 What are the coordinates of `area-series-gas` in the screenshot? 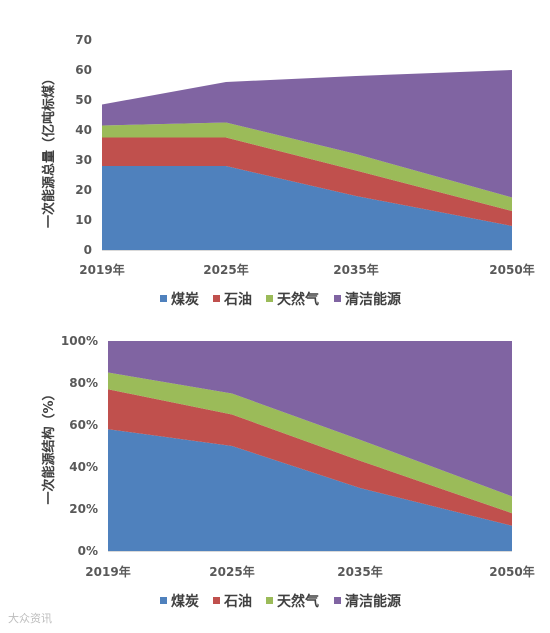 It's located at (307, 166).